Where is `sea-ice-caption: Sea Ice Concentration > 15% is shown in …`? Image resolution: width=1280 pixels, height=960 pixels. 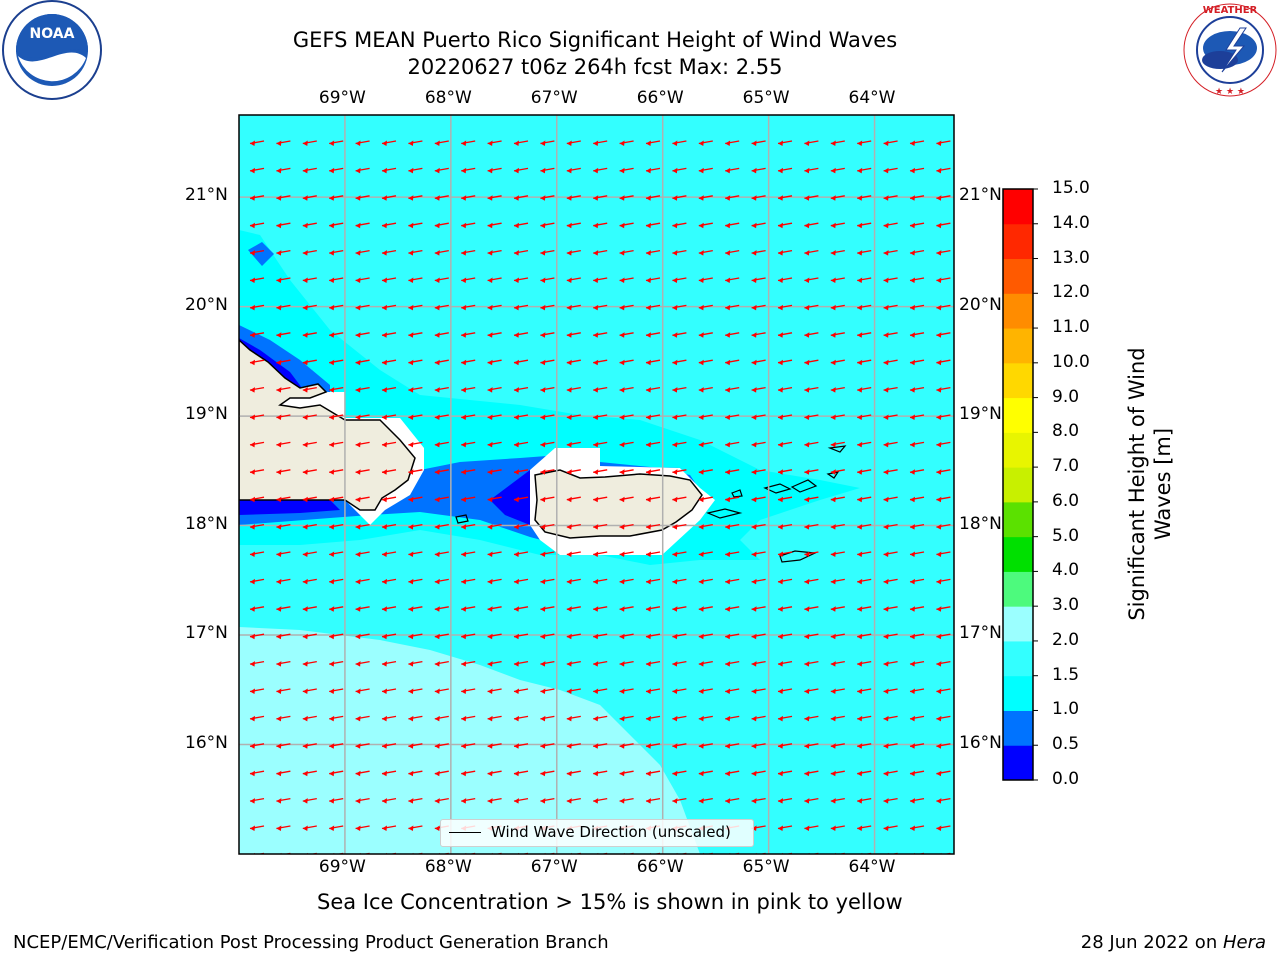
sea-ice-caption: Sea Ice Concentration > 15% is shown in … is located at coordinates (610, 902).